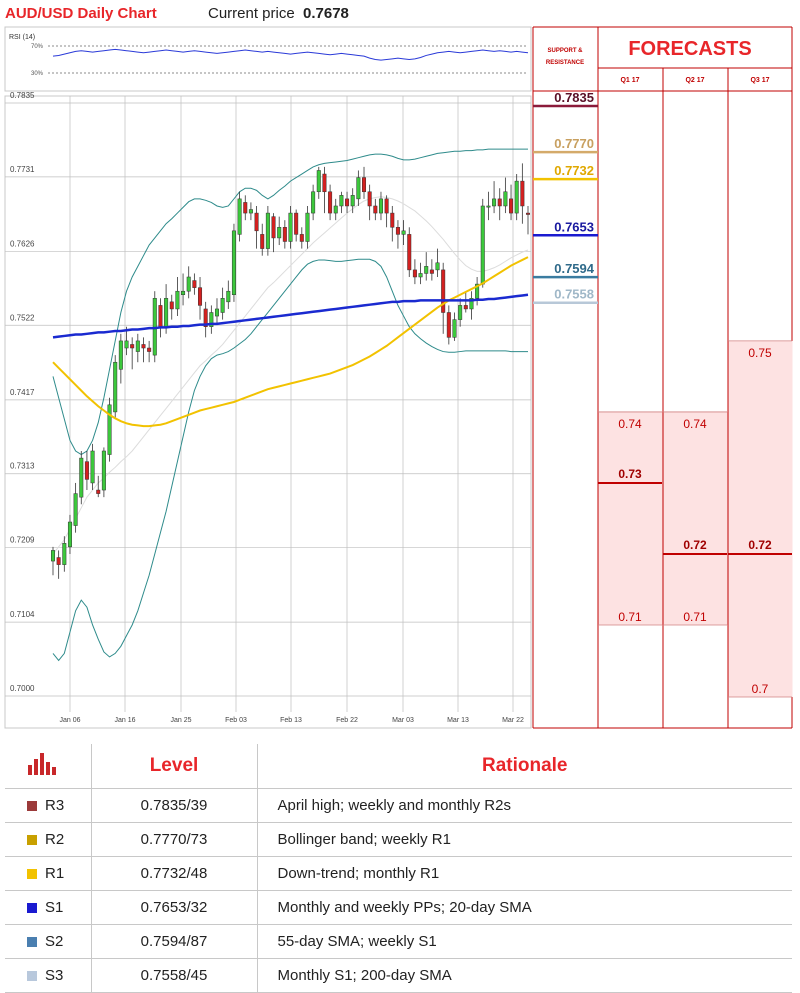 The width and height of the screenshot is (800, 993). Describe the element at coordinates (398, 873) in the screenshot. I see `levels-table-row: R1 0.7732/48 Down-trend; monthly R1` at that location.